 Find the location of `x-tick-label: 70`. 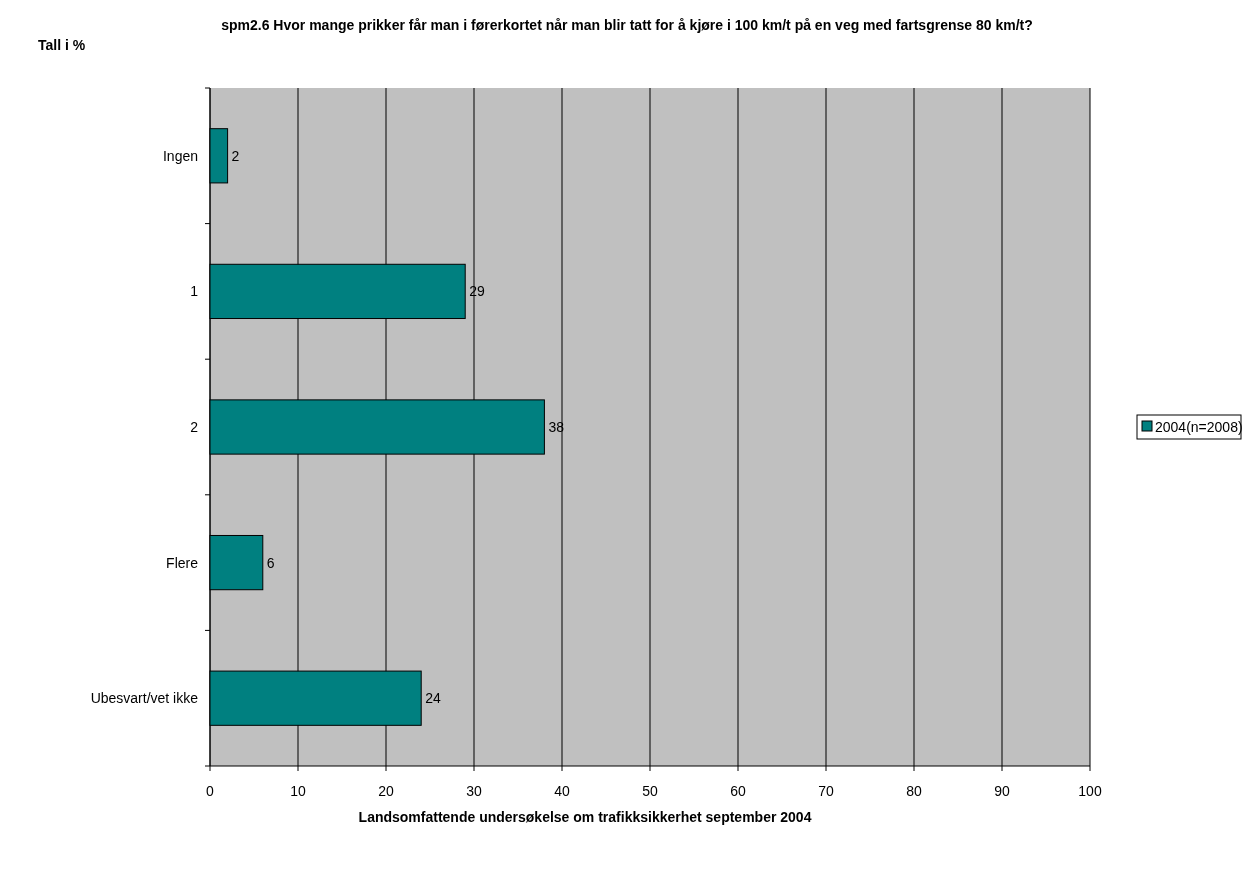

x-tick-label: 70 is located at coordinates (826, 791).